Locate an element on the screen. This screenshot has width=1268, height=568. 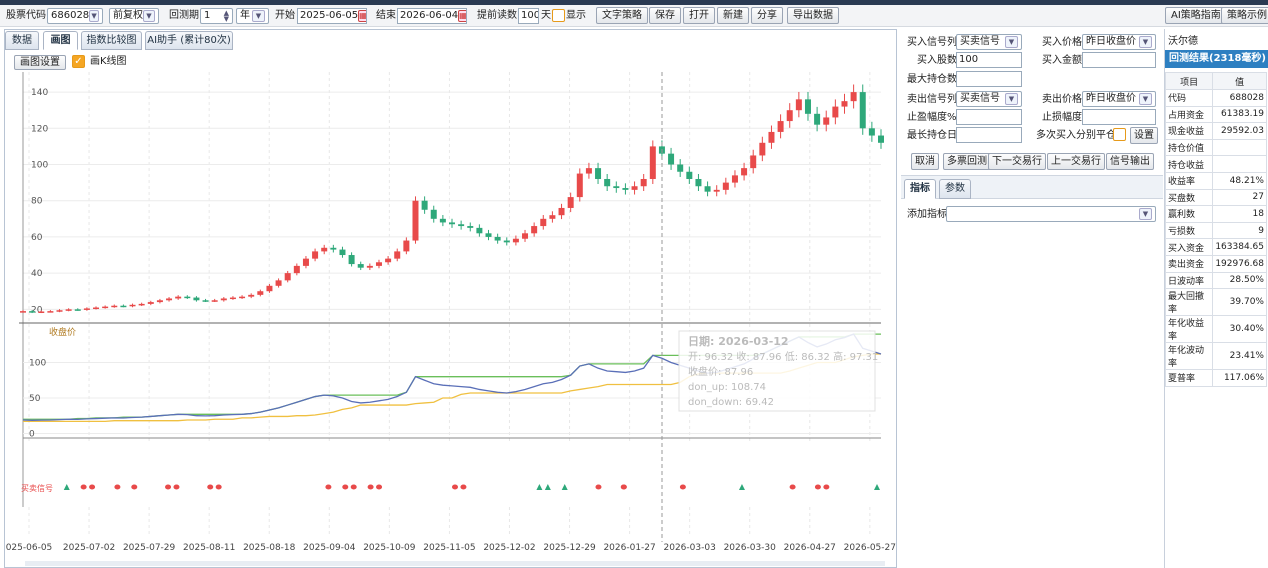
kline-label: 画K线图 is located at coordinates (108, 61).